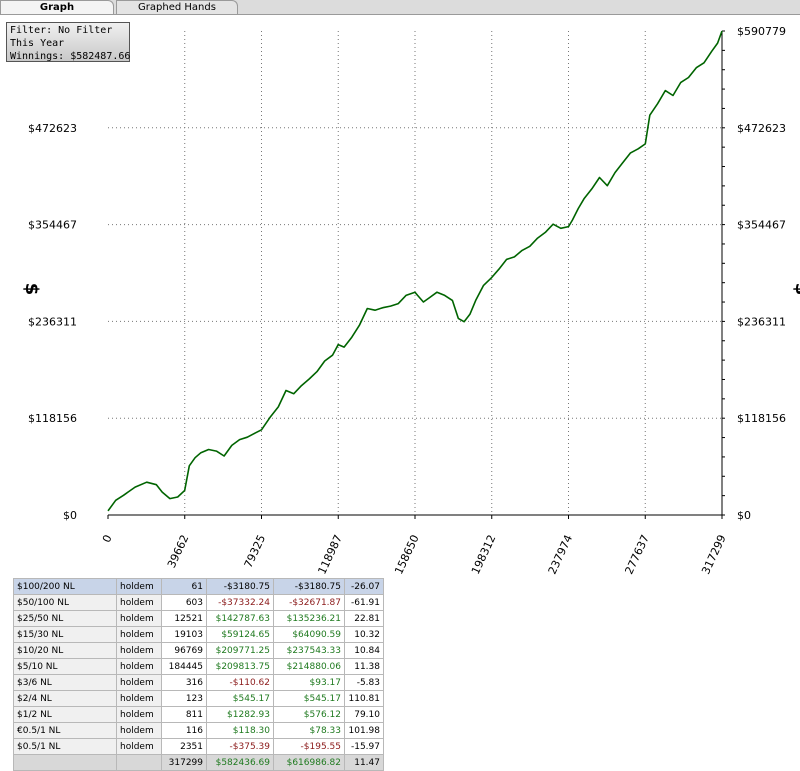 This screenshot has width=800, height=771. What do you see at coordinates (400, 7) in the screenshot?
I see `tab-bar: Graph Graphed Hands` at bounding box center [400, 7].